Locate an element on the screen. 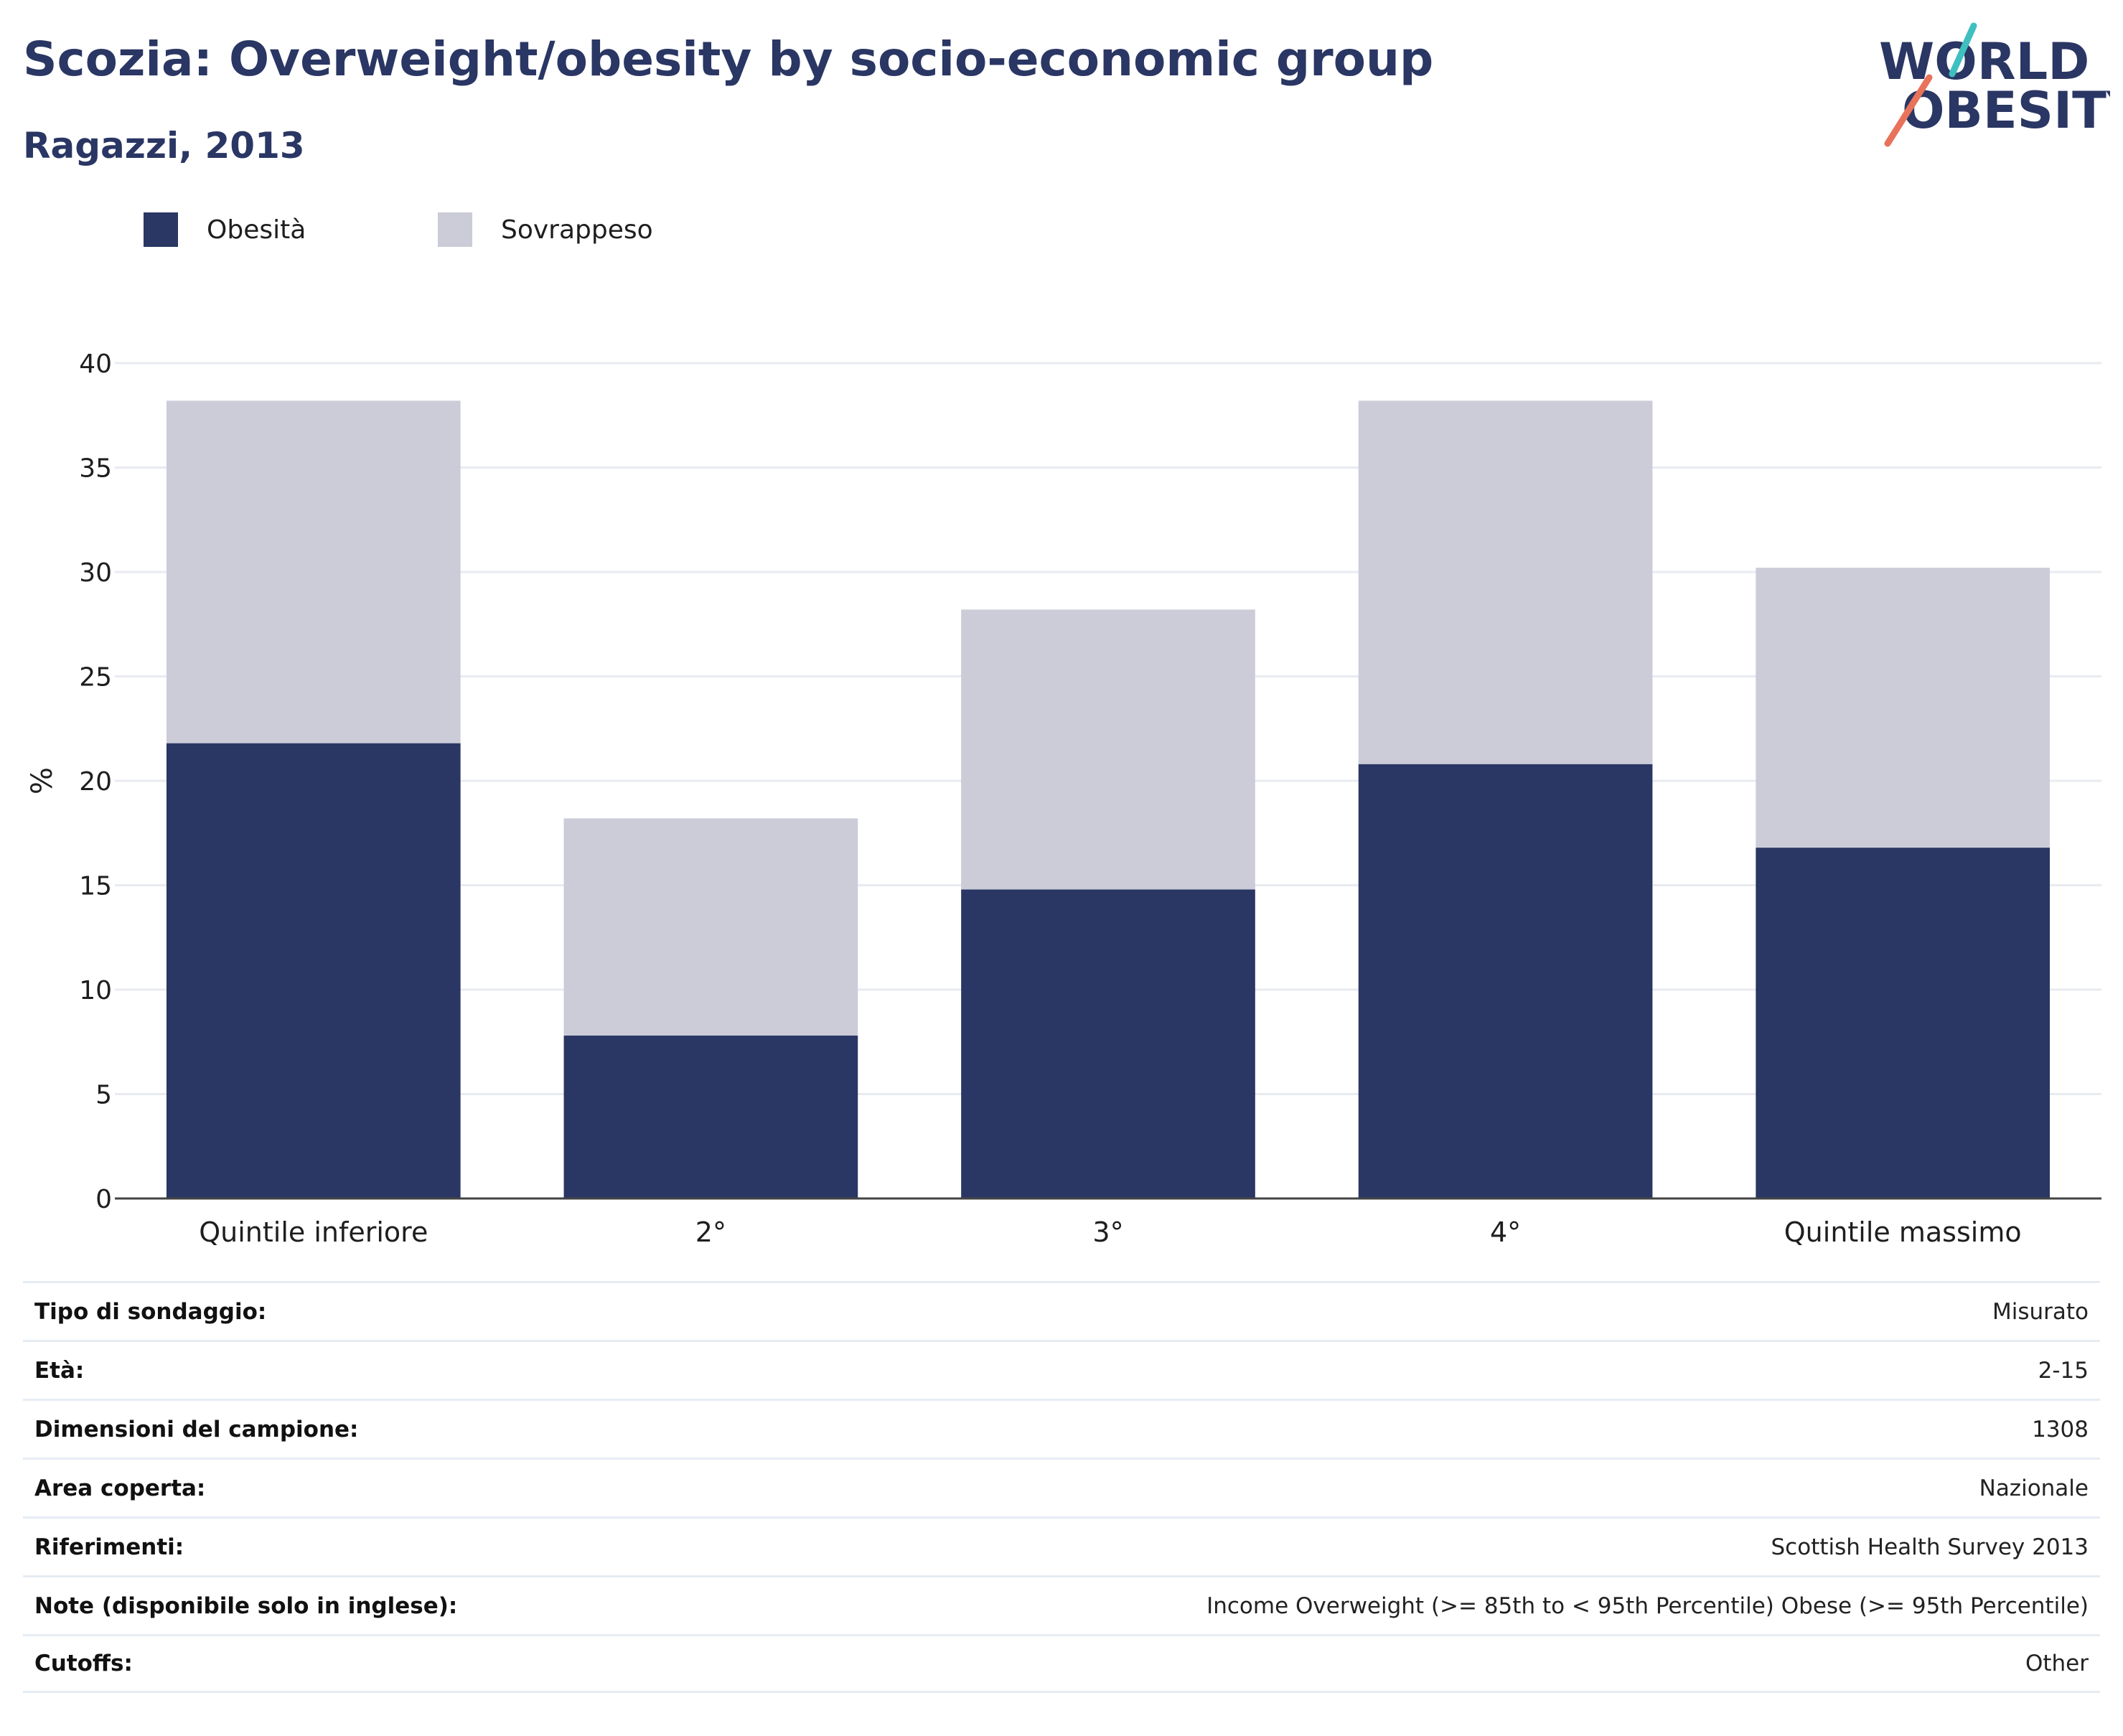 This screenshot has height=1736, width=2123. x-tick-label-0: Quintile inferiore is located at coordinates (313, 1232).